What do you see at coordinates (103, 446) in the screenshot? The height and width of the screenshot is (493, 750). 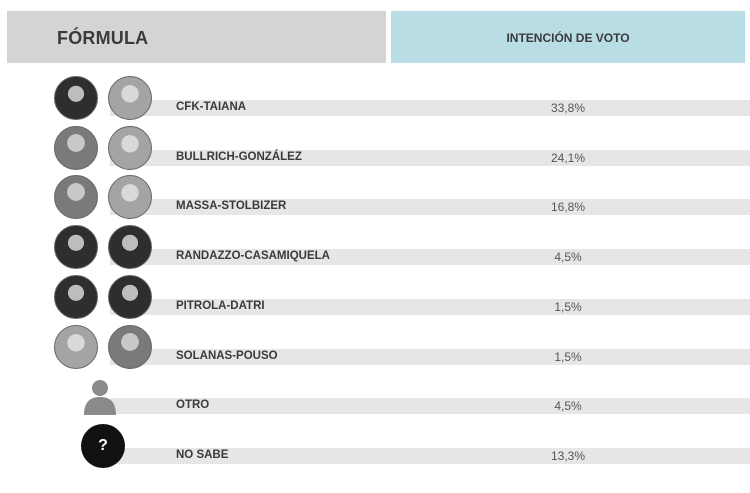 I see `question-mark-icon: ?` at bounding box center [103, 446].